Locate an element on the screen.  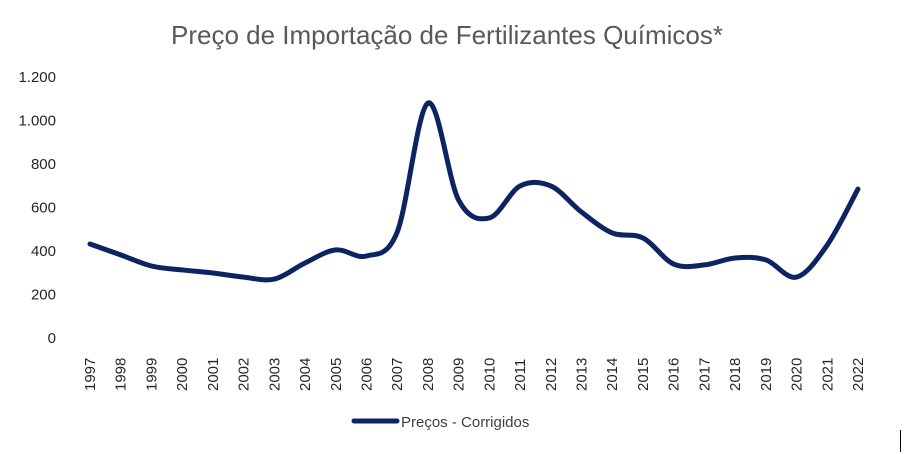
data-point-2009 is located at coordinates (458, 200).